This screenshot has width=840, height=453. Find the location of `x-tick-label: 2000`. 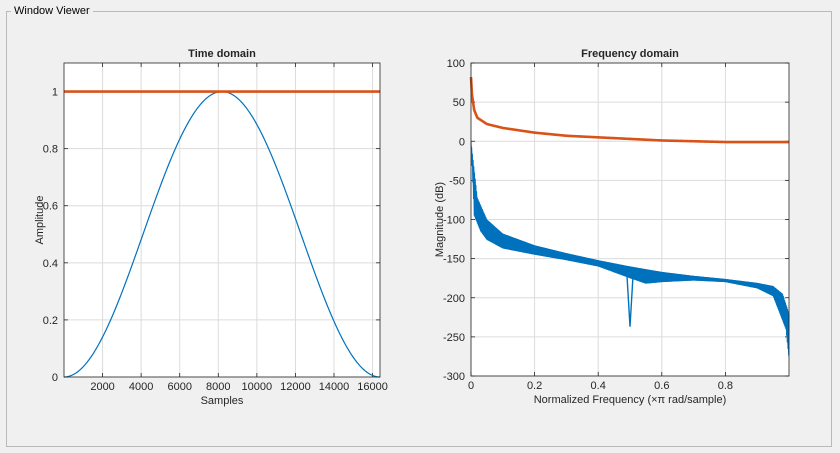

x-tick-label: 2000 is located at coordinates (102, 387).